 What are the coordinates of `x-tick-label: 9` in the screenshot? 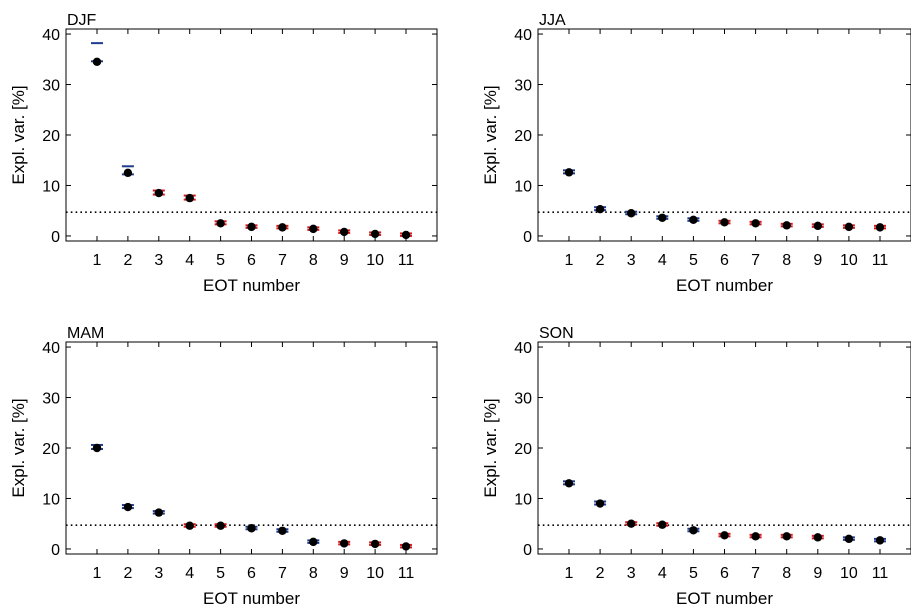 It's located at (817, 260).